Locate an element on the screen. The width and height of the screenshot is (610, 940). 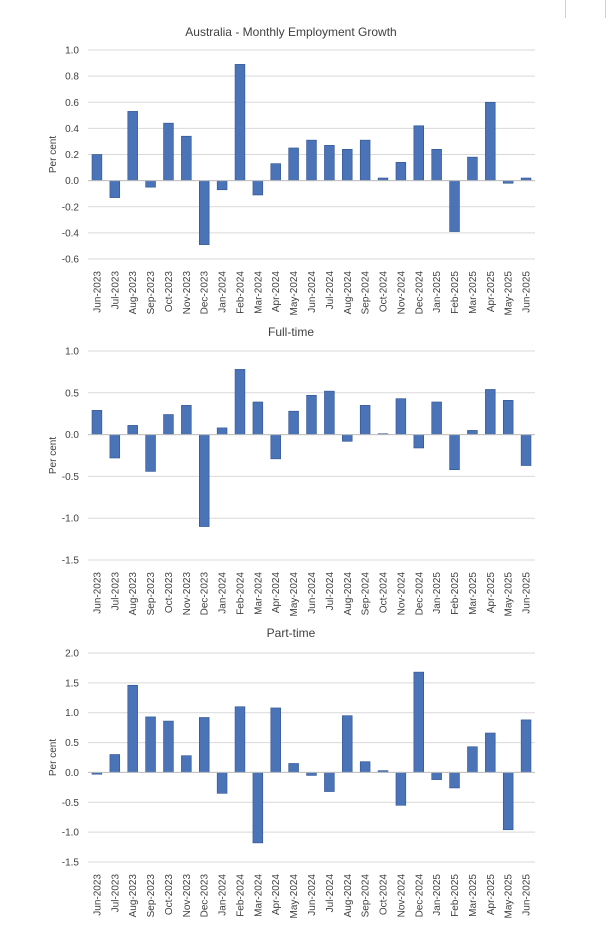
y-tick-label: -1.0 is located at coordinates (71, 519).